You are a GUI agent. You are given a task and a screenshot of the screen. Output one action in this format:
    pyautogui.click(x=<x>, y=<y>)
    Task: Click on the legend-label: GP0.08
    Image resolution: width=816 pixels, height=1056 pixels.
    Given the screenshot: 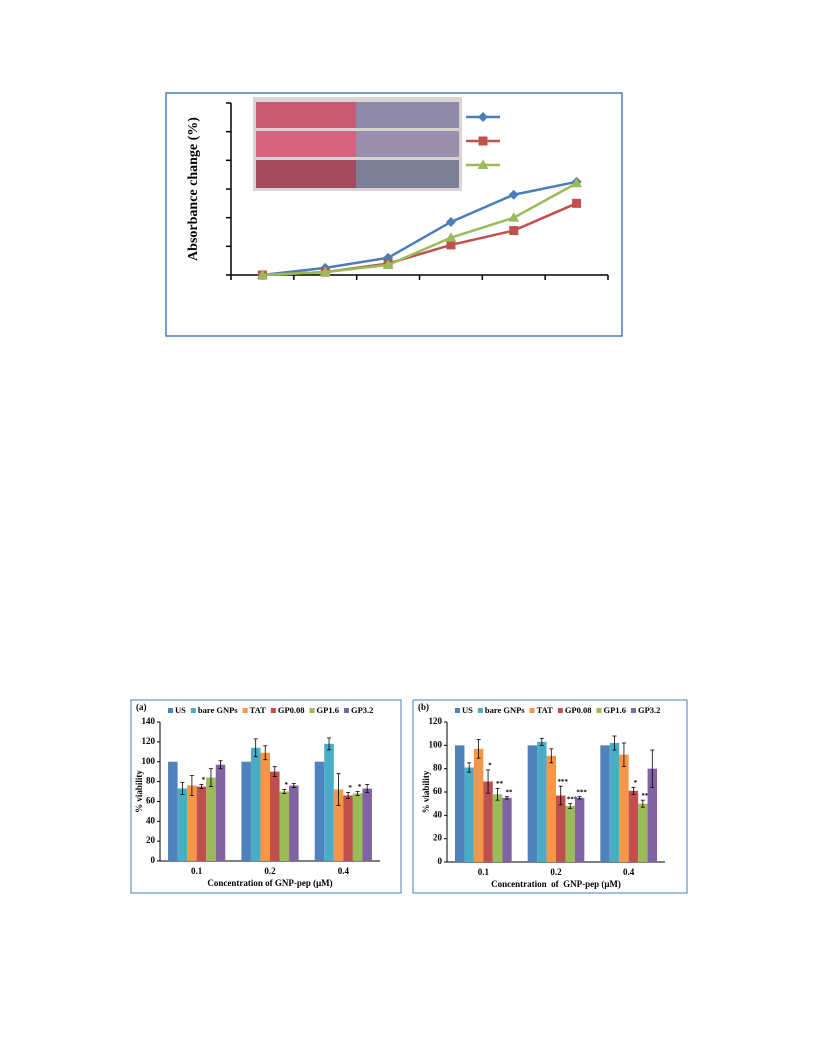 What is the action you would take?
    pyautogui.click(x=578, y=710)
    